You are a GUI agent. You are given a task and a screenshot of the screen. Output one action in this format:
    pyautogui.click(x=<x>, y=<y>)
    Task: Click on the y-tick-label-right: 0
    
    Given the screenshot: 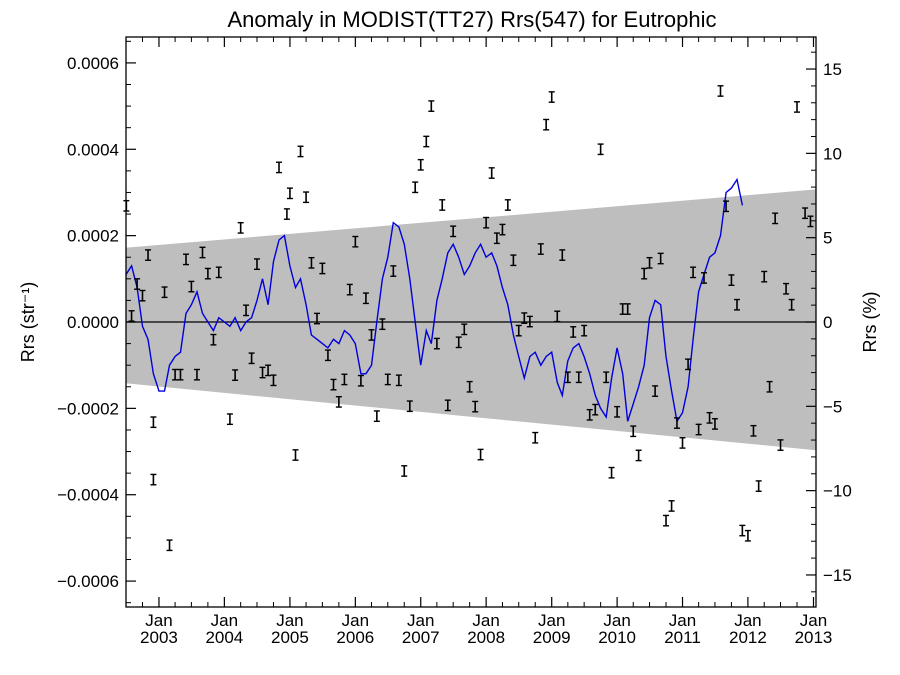 What is the action you would take?
    pyautogui.click(x=827, y=322)
    